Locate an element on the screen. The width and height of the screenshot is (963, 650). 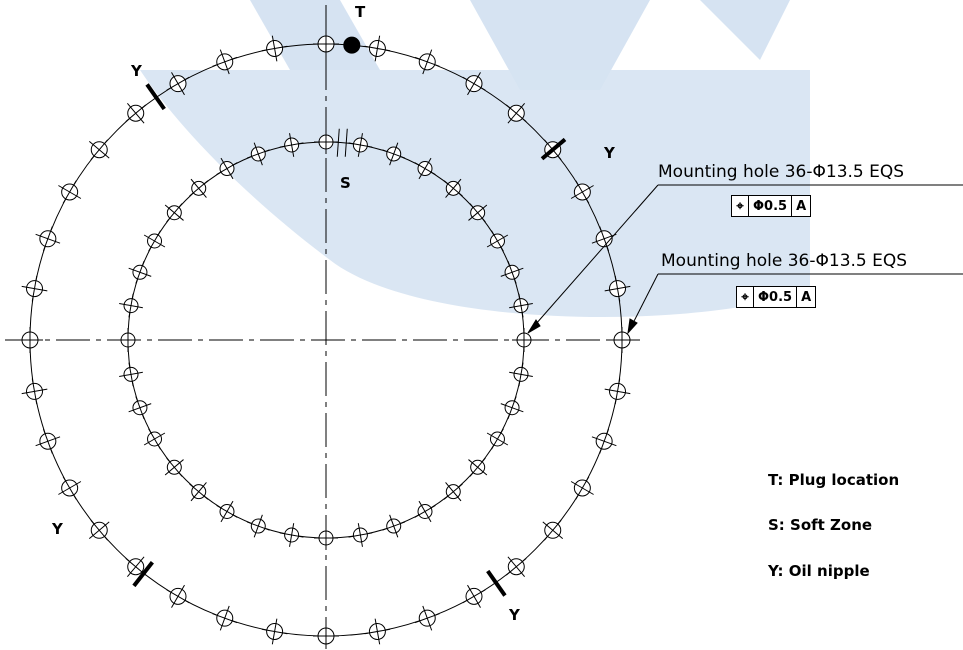
plug-marker-label: T is located at coordinates (360, 12).